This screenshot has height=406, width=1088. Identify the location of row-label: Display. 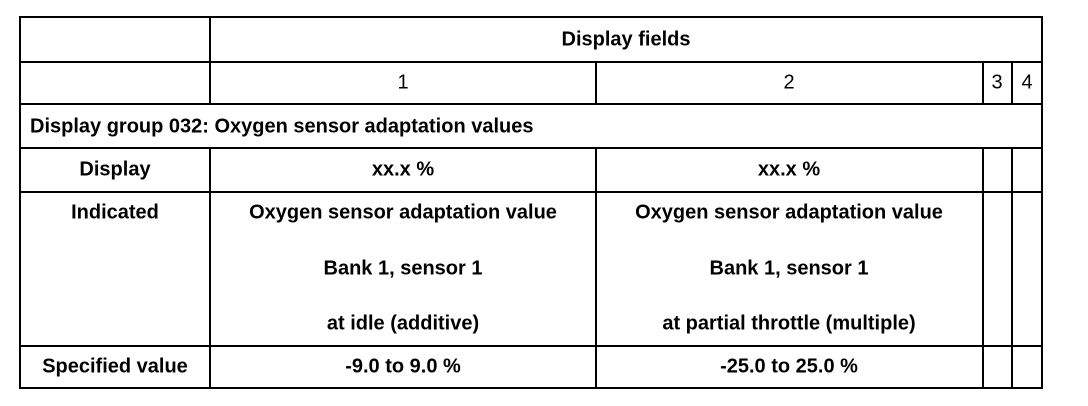
(115, 169).